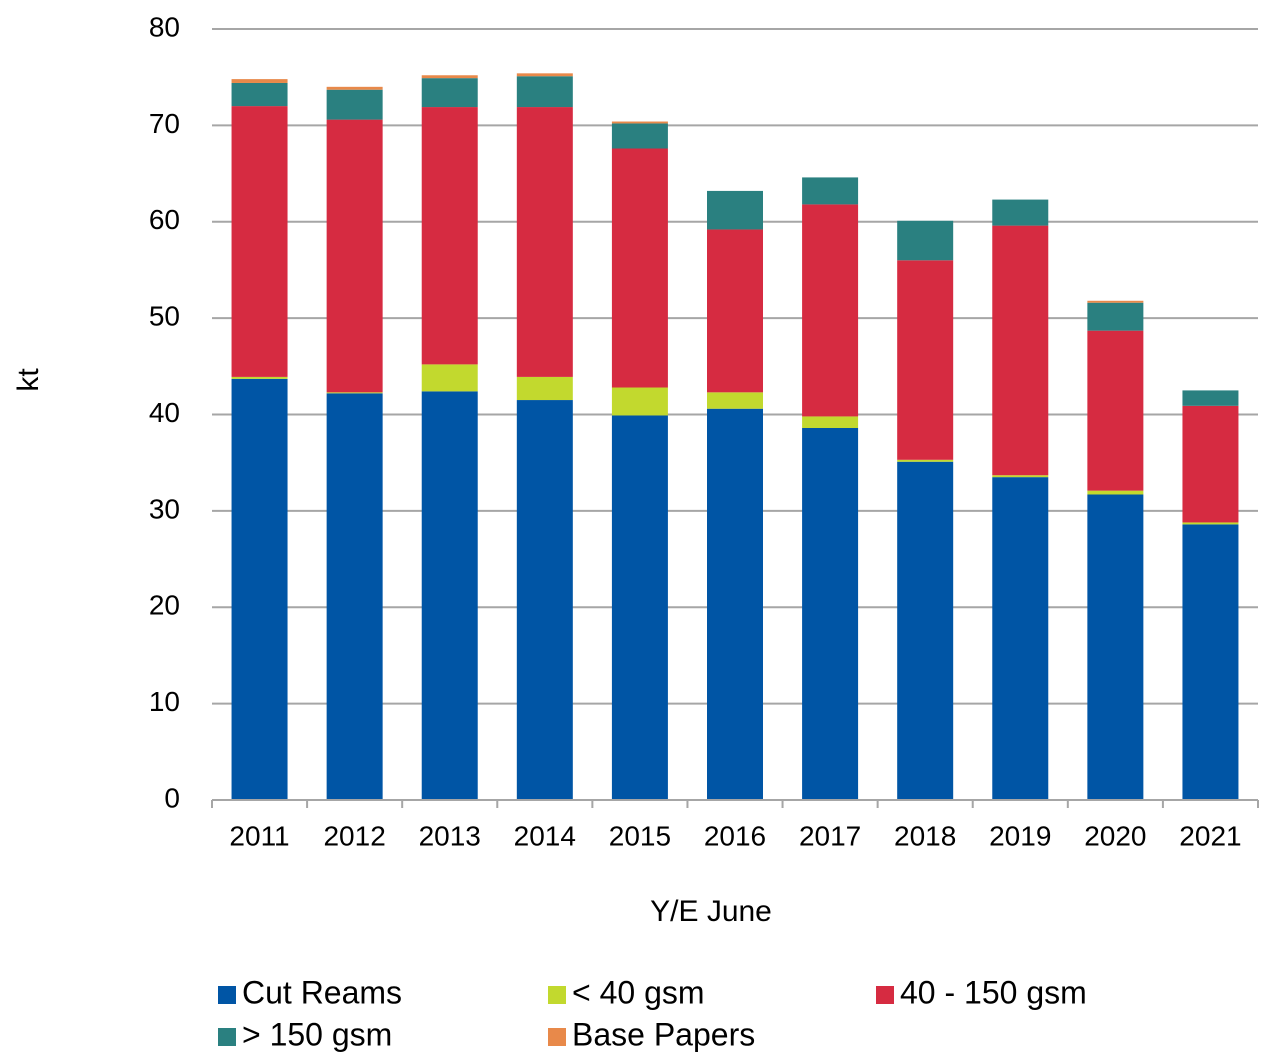 The height and width of the screenshot is (1056, 1262). Describe the element at coordinates (735, 835) in the screenshot. I see `x-tick-label: 2016` at that location.